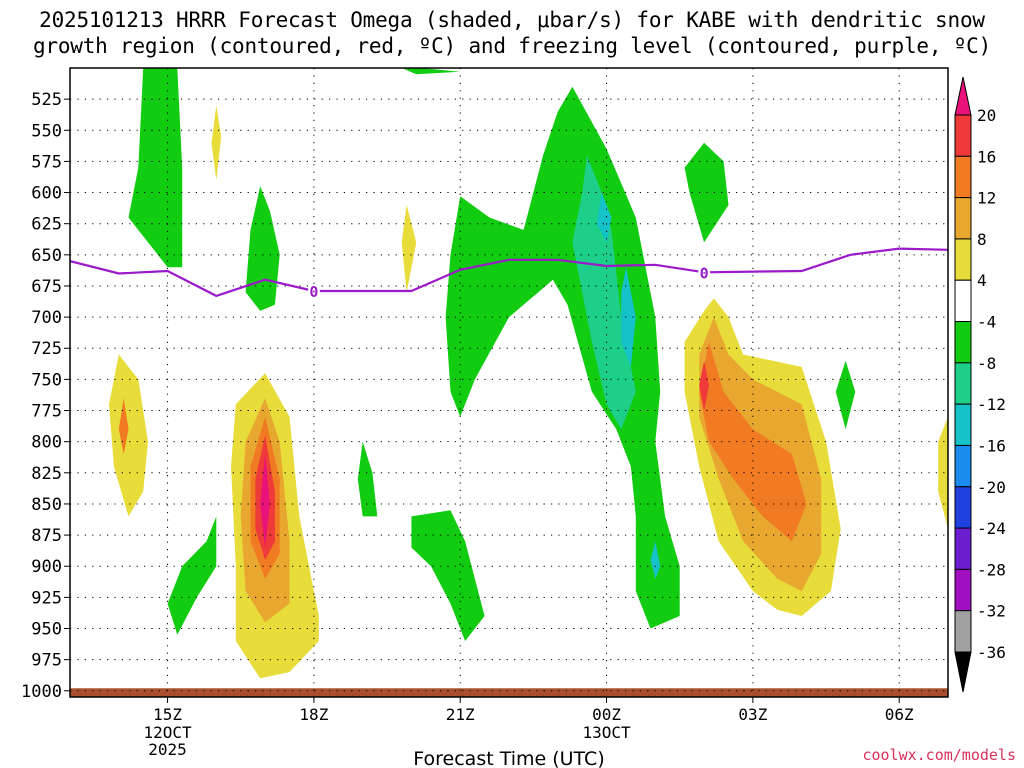 The image size is (1024, 768). Describe the element at coordinates (991, 445) in the screenshot. I see `colorbar-label: -16` at that location.